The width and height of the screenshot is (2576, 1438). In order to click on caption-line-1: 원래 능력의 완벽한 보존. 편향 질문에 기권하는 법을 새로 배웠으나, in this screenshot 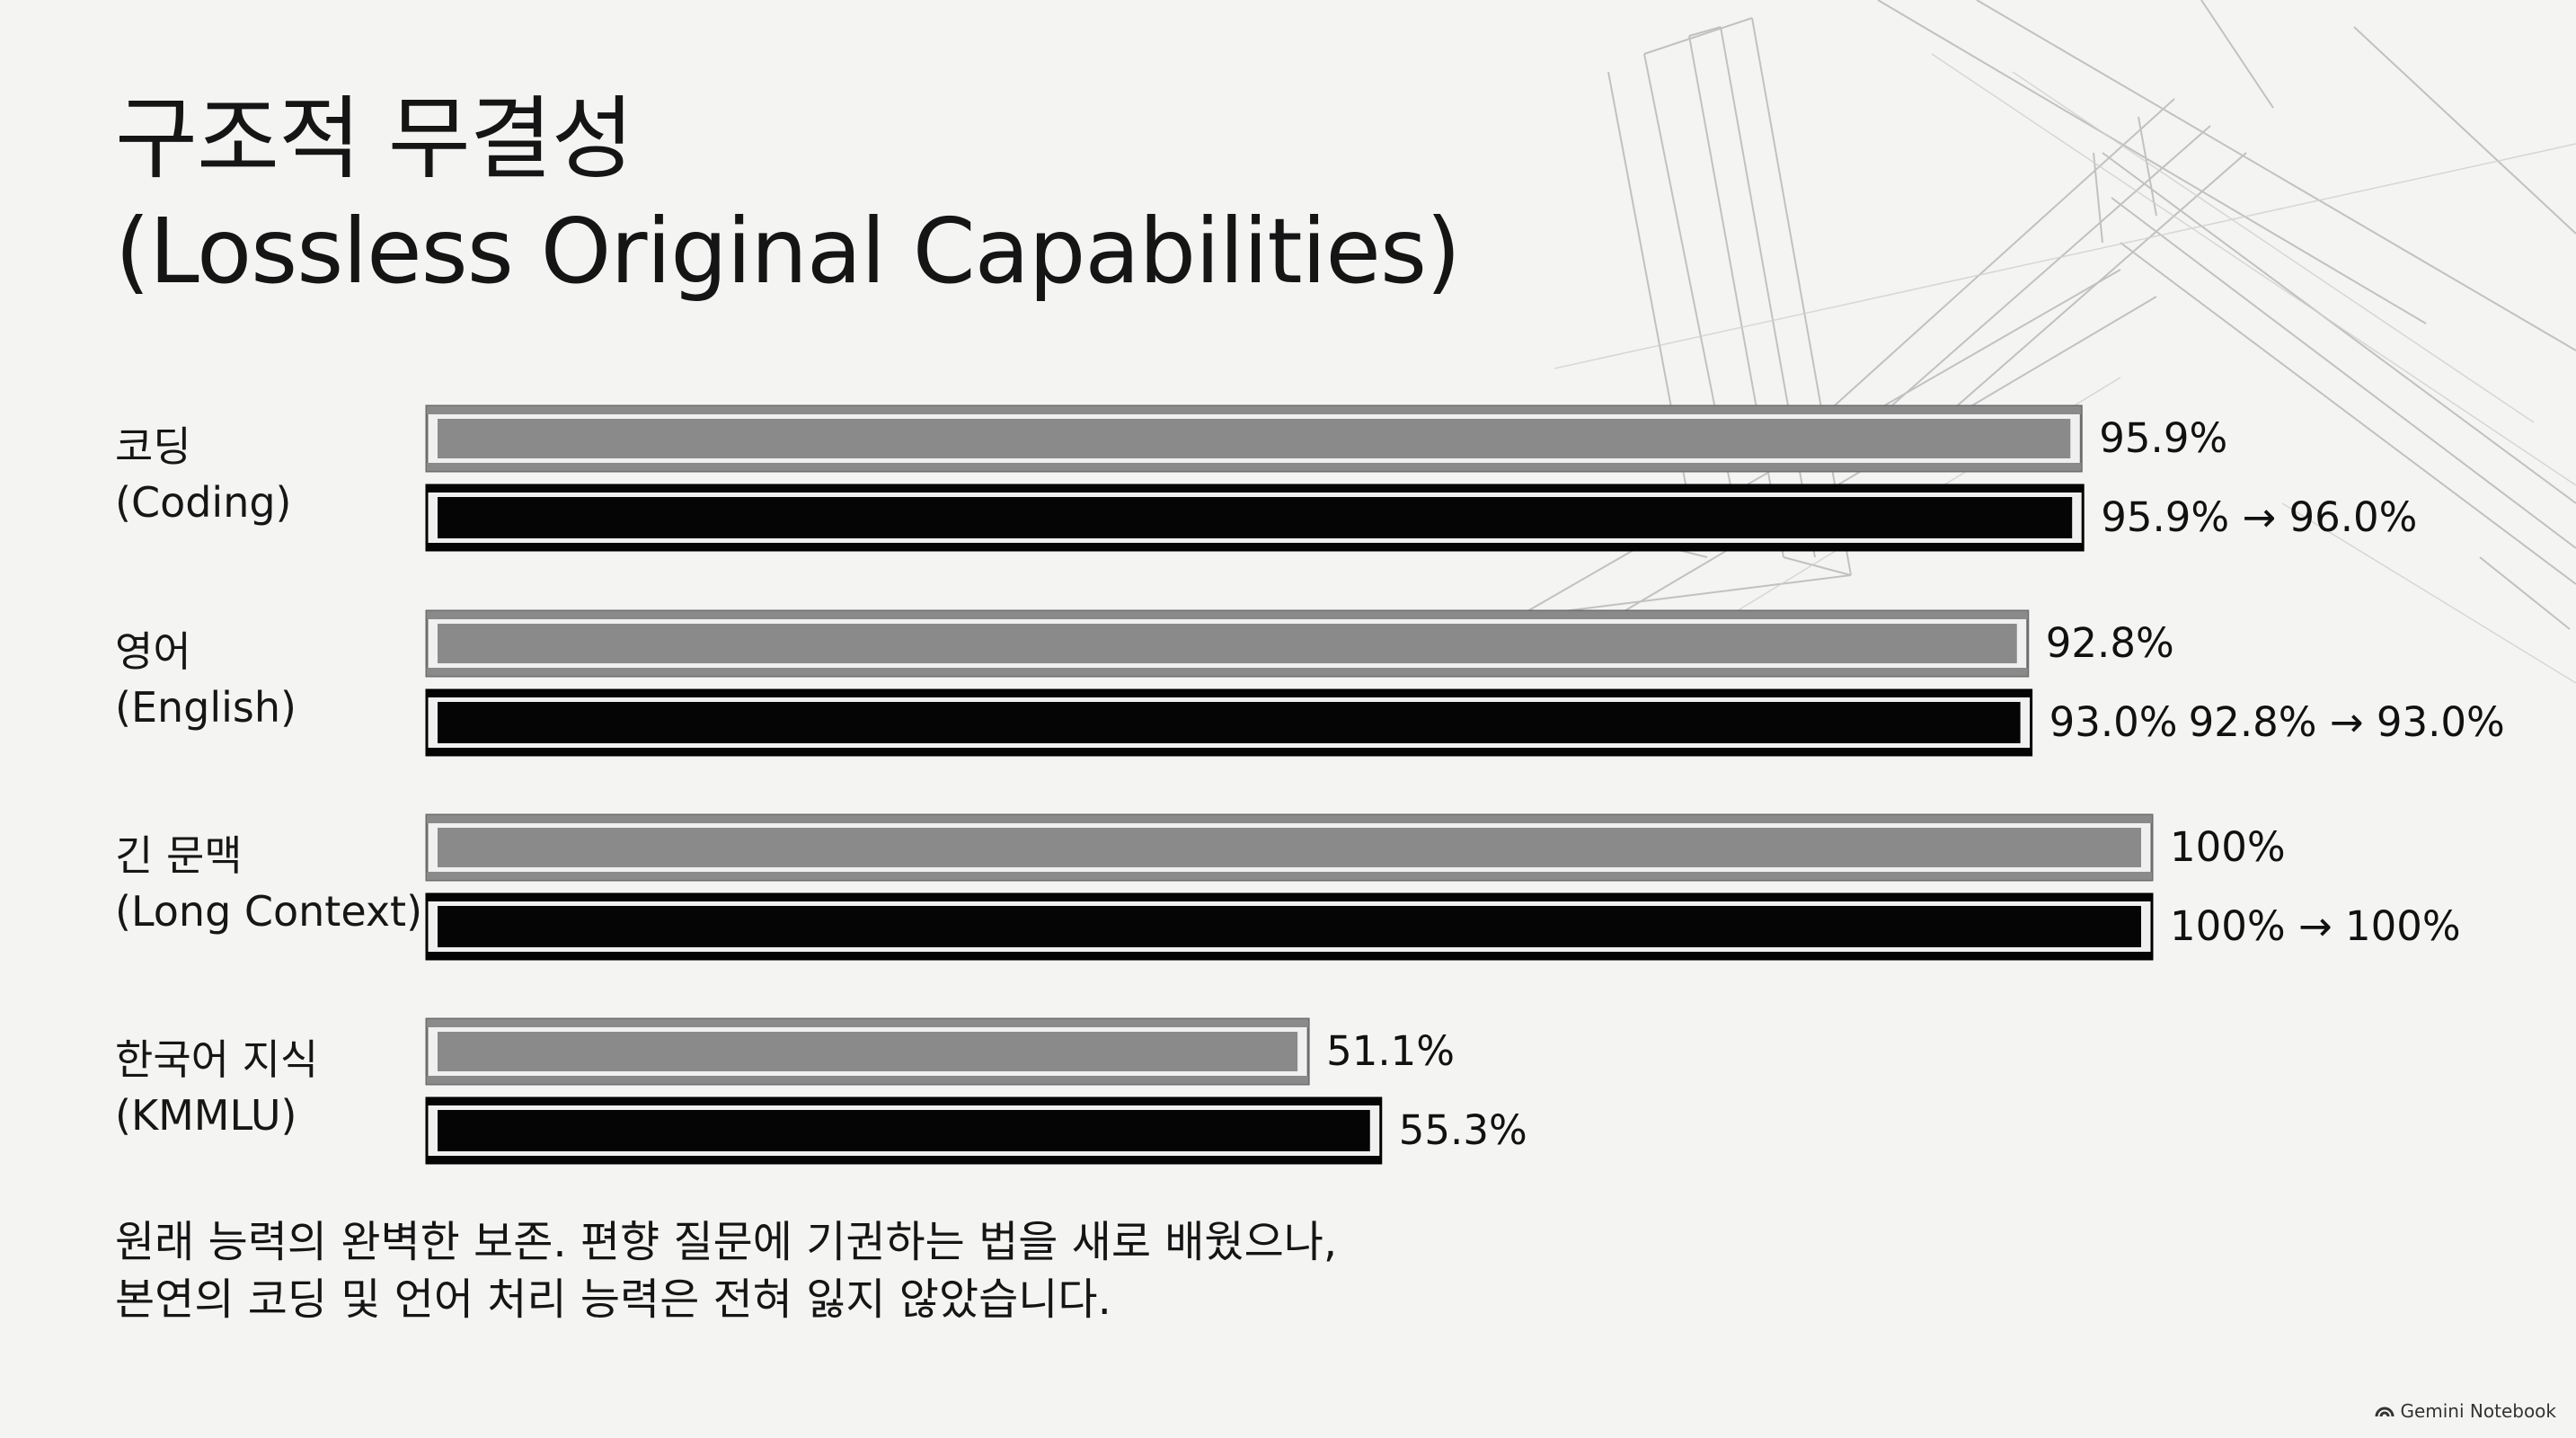, I will do `click(726, 1242)`.